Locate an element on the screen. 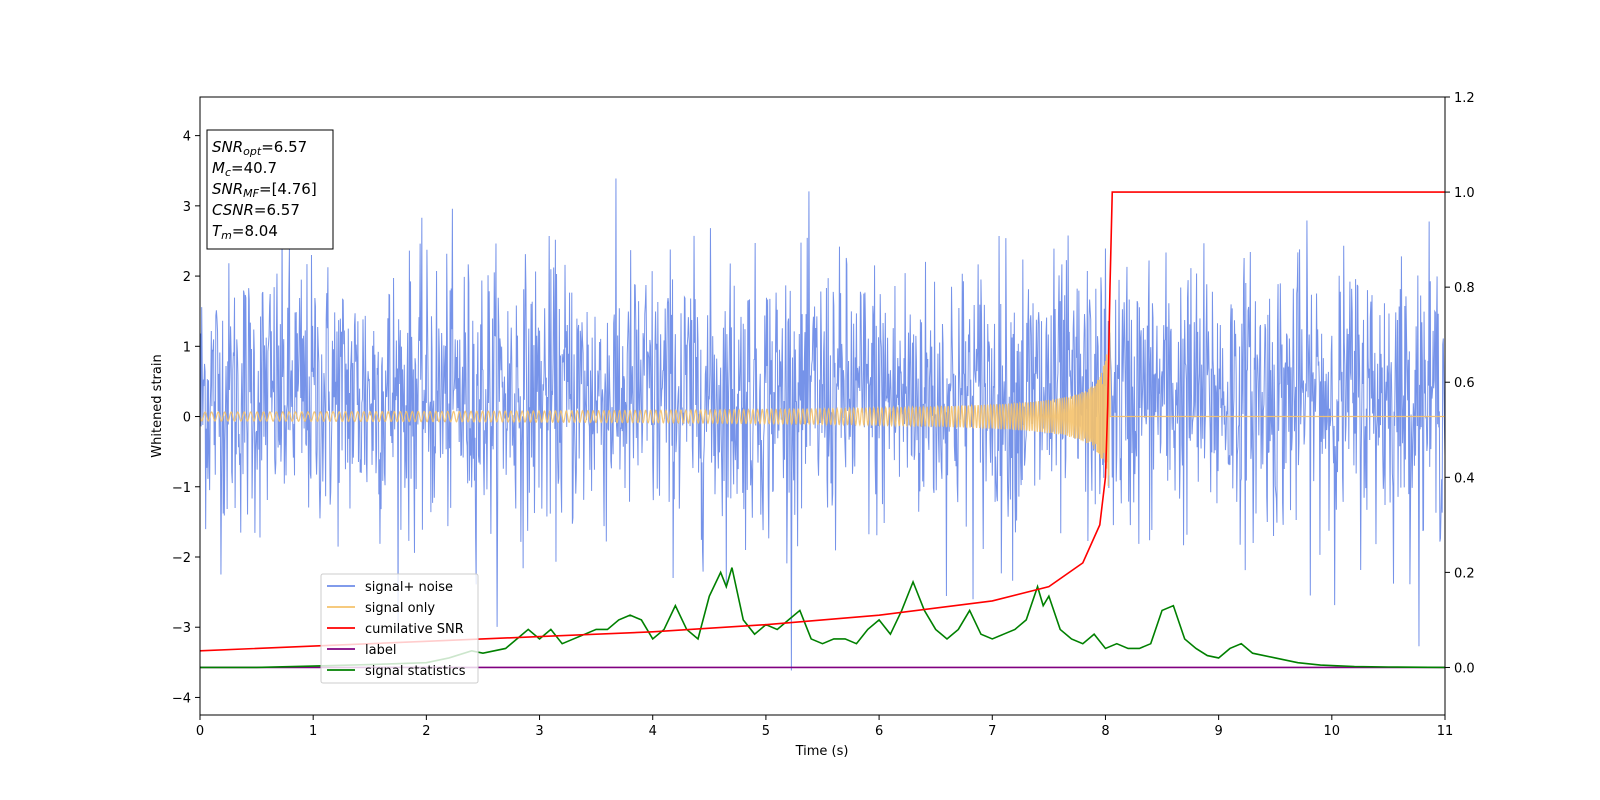  x-tick-label: 6 is located at coordinates (879, 731).